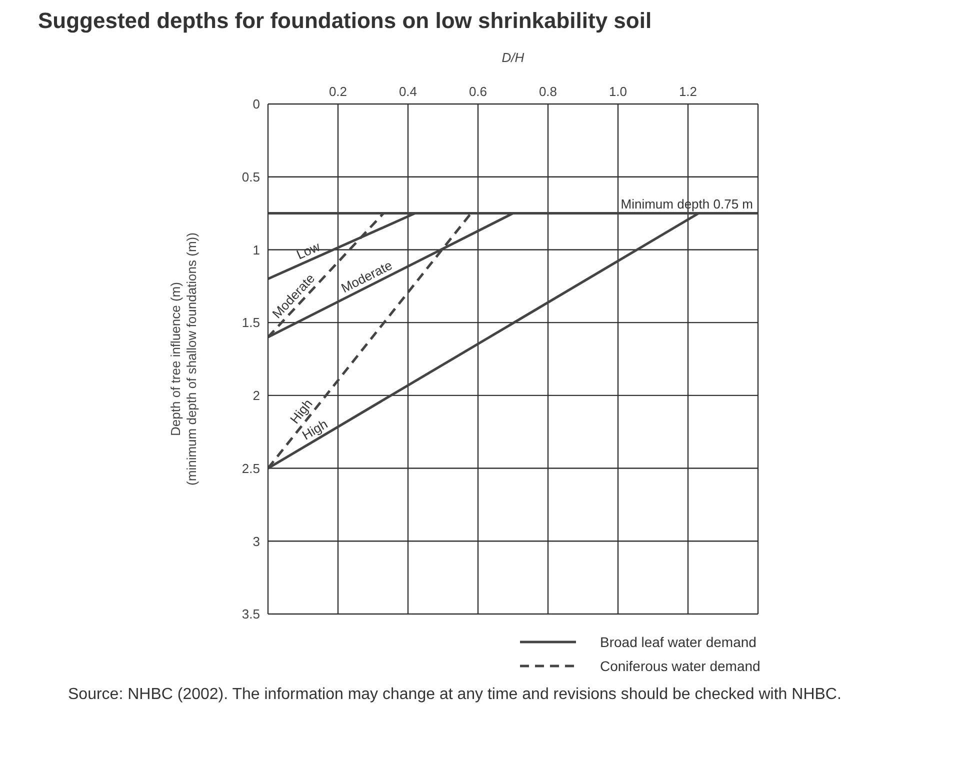 The image size is (959, 766). Describe the element at coordinates (338, 91) in the screenshot. I see `x-tick-label: 0.2` at that location.